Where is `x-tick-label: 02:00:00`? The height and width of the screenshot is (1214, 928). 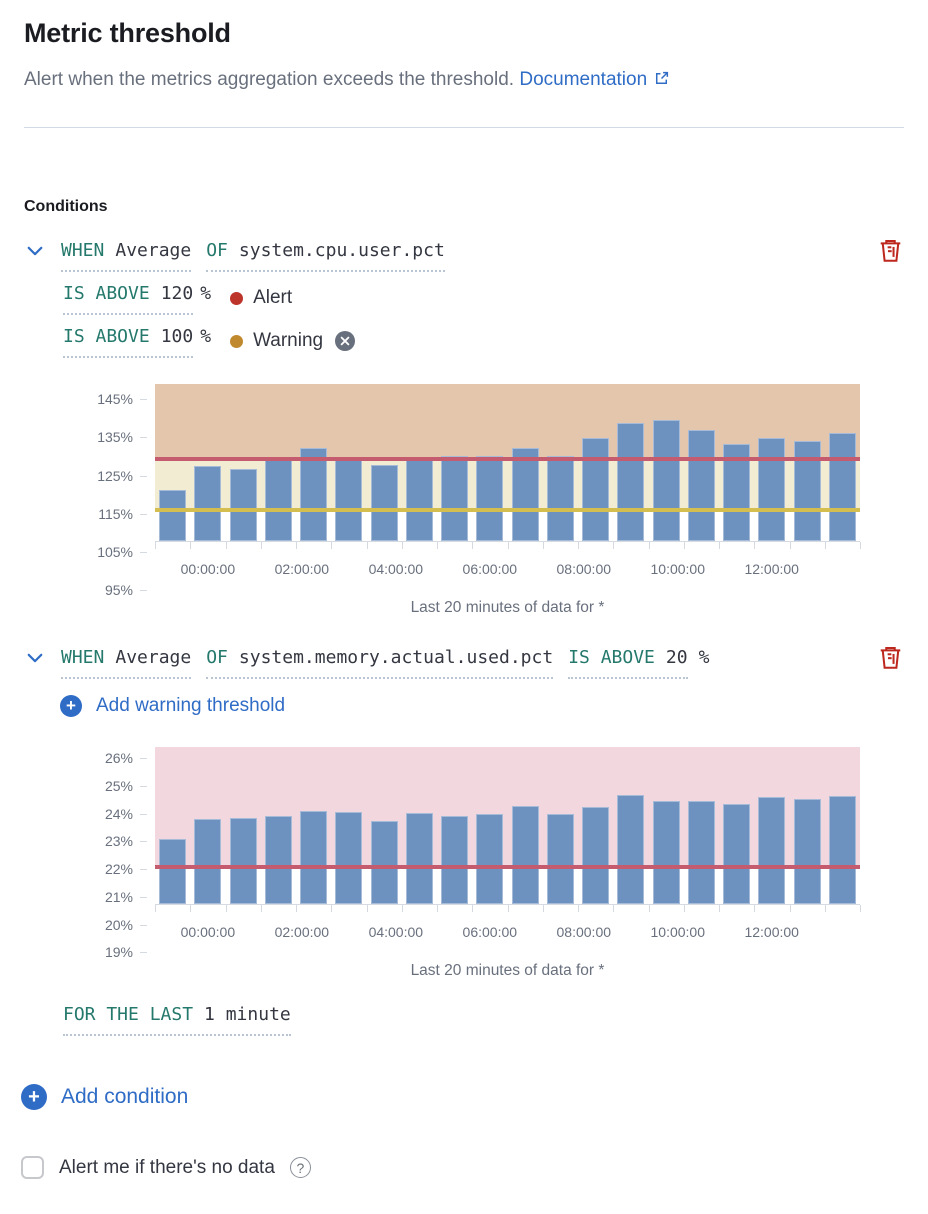
x-tick-label: 02:00:00 is located at coordinates (302, 932).